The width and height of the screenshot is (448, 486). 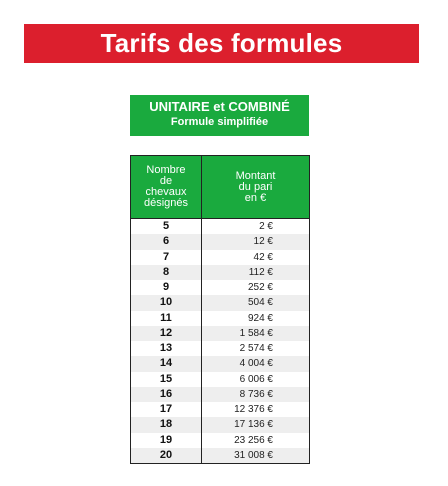 I want to click on table-row: 6 12 €, so click(x=220, y=242).